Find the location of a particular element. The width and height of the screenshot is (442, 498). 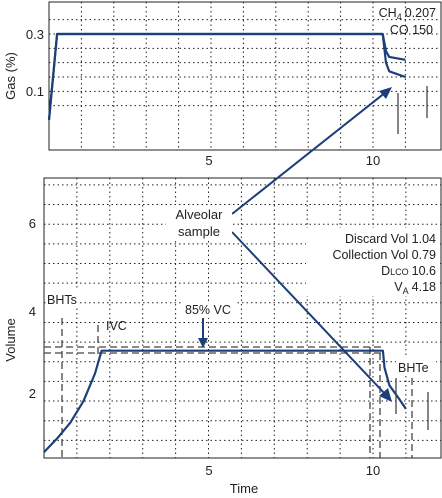

va-number: 4.18 is located at coordinates (424, 287).